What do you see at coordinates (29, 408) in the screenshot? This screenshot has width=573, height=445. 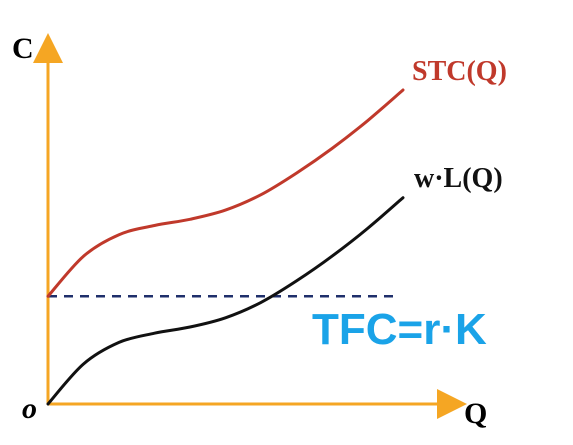 I see `origin-label: o` at bounding box center [29, 408].